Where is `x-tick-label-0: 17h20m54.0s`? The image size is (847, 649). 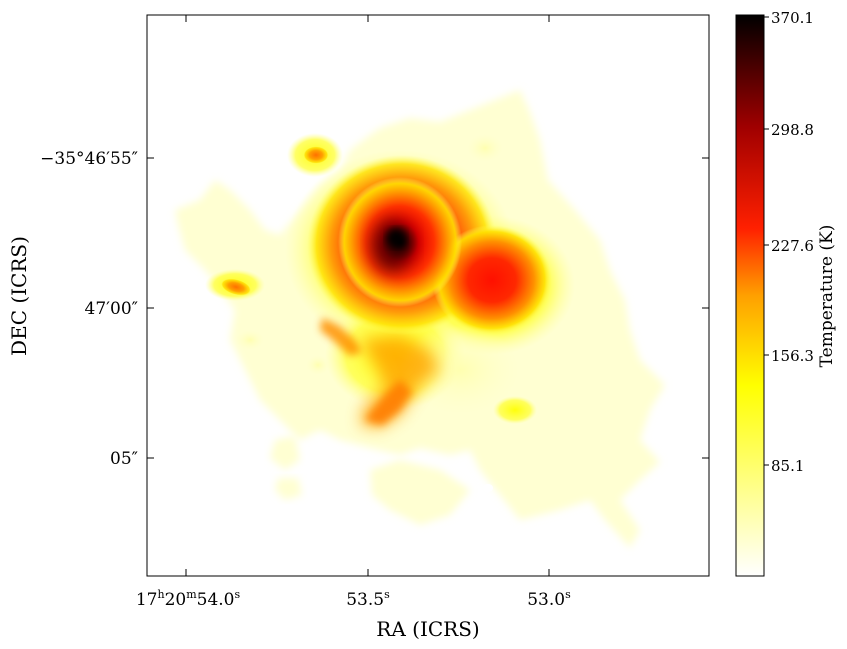
x-tick-label-0: 17h20m54.0s is located at coordinates (188, 599).